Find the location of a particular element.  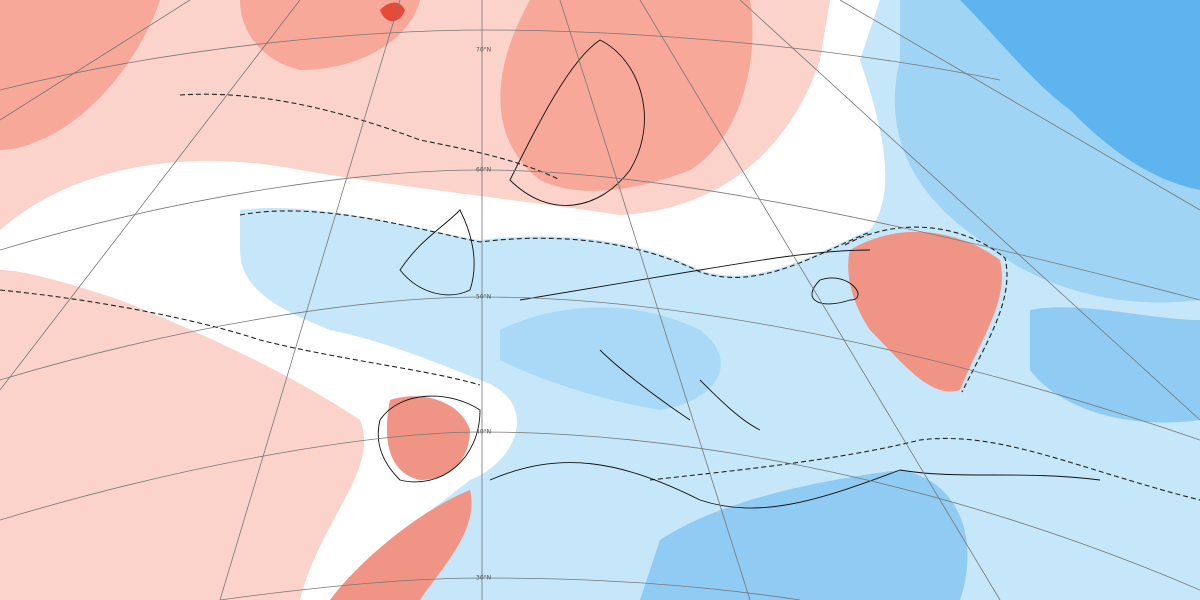

warm-anomaly-strong is located at coordinates (392, 12).